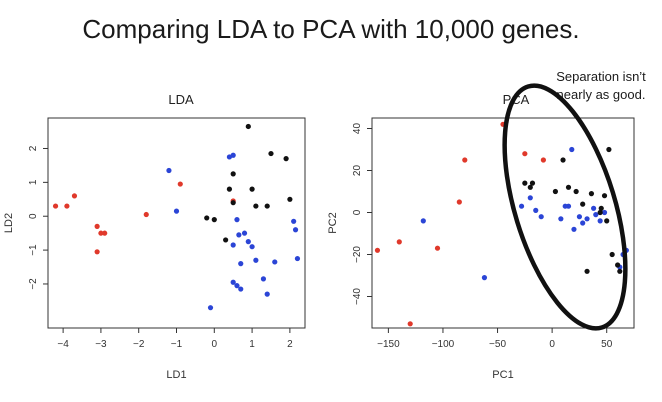 Image resolution: width=662 pixels, height=402 pixels. I want to click on y-tick-label: −1, so click(33, 250).